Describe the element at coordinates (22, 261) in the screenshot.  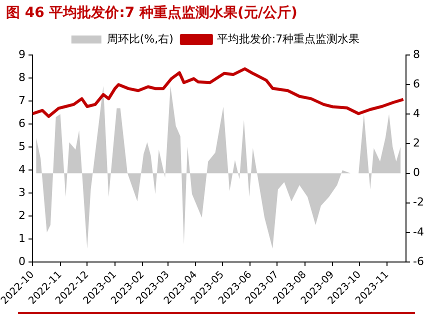
I see `y-tick-label: 0` at that location.